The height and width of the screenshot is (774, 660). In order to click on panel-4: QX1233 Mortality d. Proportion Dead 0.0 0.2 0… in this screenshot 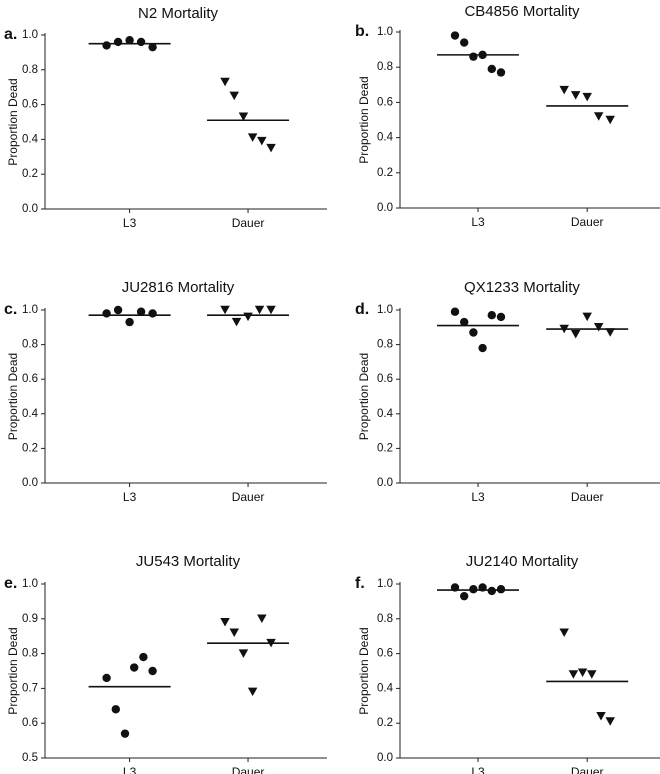, I will do `click(507, 391)`.